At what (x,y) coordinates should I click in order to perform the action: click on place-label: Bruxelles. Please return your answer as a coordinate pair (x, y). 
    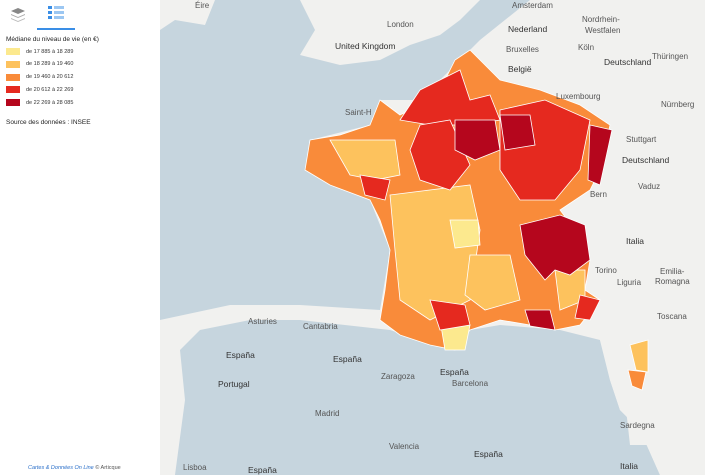
    Looking at the image, I should click on (522, 49).